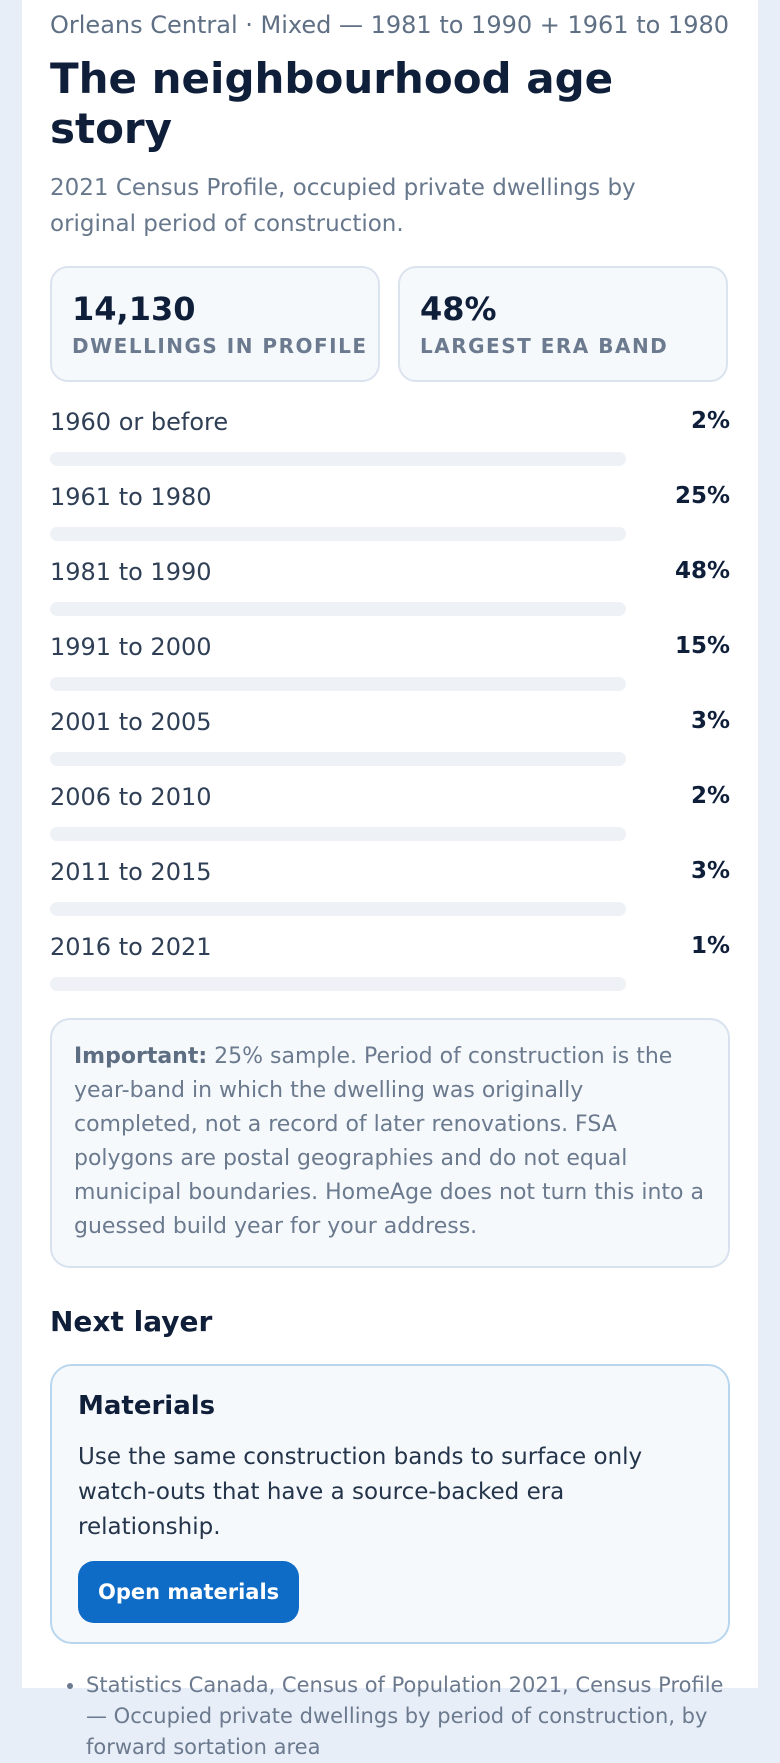 This screenshot has height=1763, width=780. I want to click on era-bar-row: 2011 to 2015 3%, so click(390, 889).